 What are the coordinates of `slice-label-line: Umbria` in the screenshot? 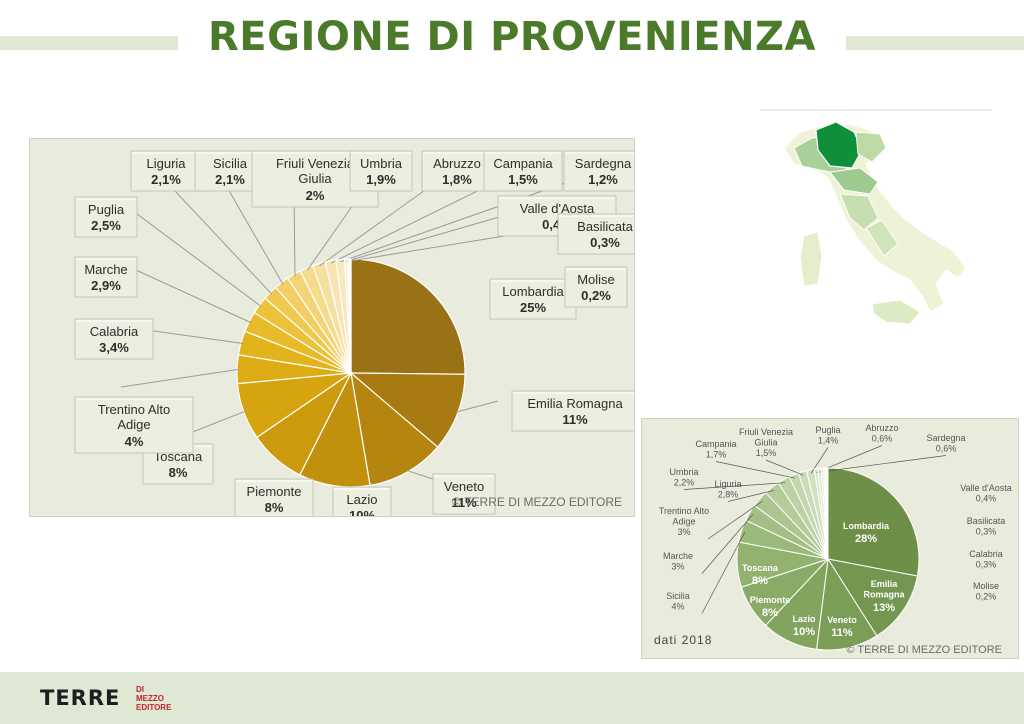 It's located at (381, 163).